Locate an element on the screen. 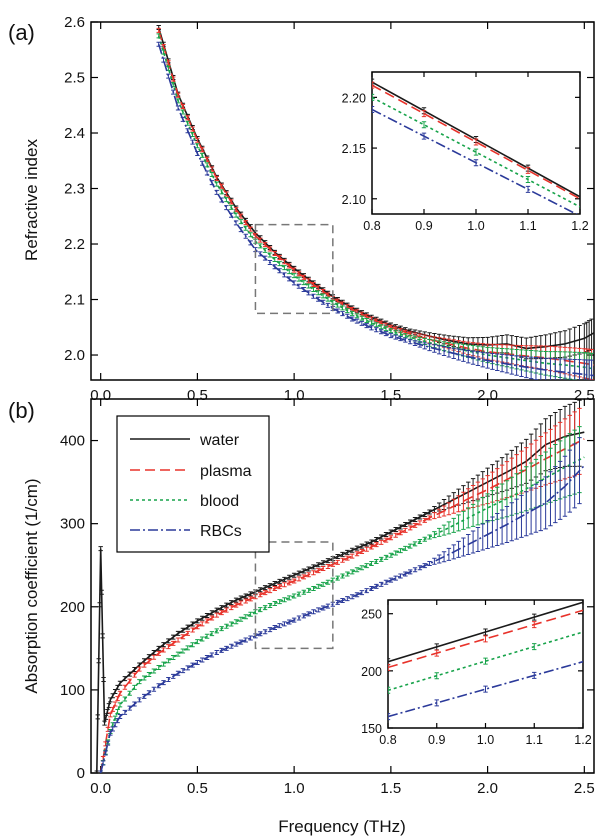 The image size is (599, 839). inset-x-ticks-a: 0.8 0.9 1.0 1.1 1.2 is located at coordinates (476, 152).